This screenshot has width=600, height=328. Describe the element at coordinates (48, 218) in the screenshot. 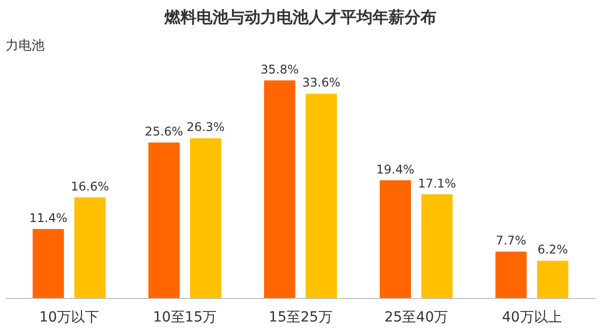

I see `data-label: 11.4%` at that location.